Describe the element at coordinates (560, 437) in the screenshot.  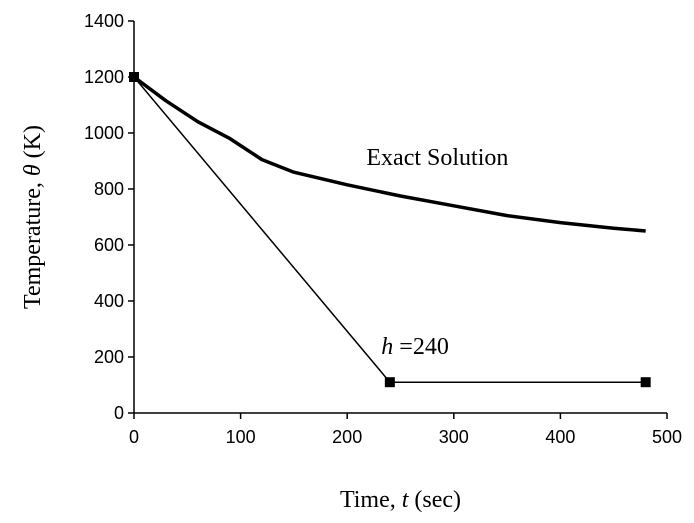
I see `x-tick-label: 400` at that location.